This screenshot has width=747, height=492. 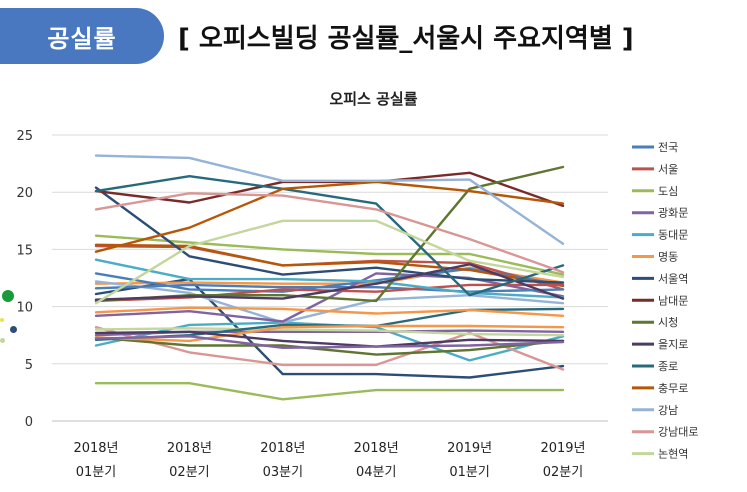 I want to click on legend-label: 종로, so click(x=668, y=366).